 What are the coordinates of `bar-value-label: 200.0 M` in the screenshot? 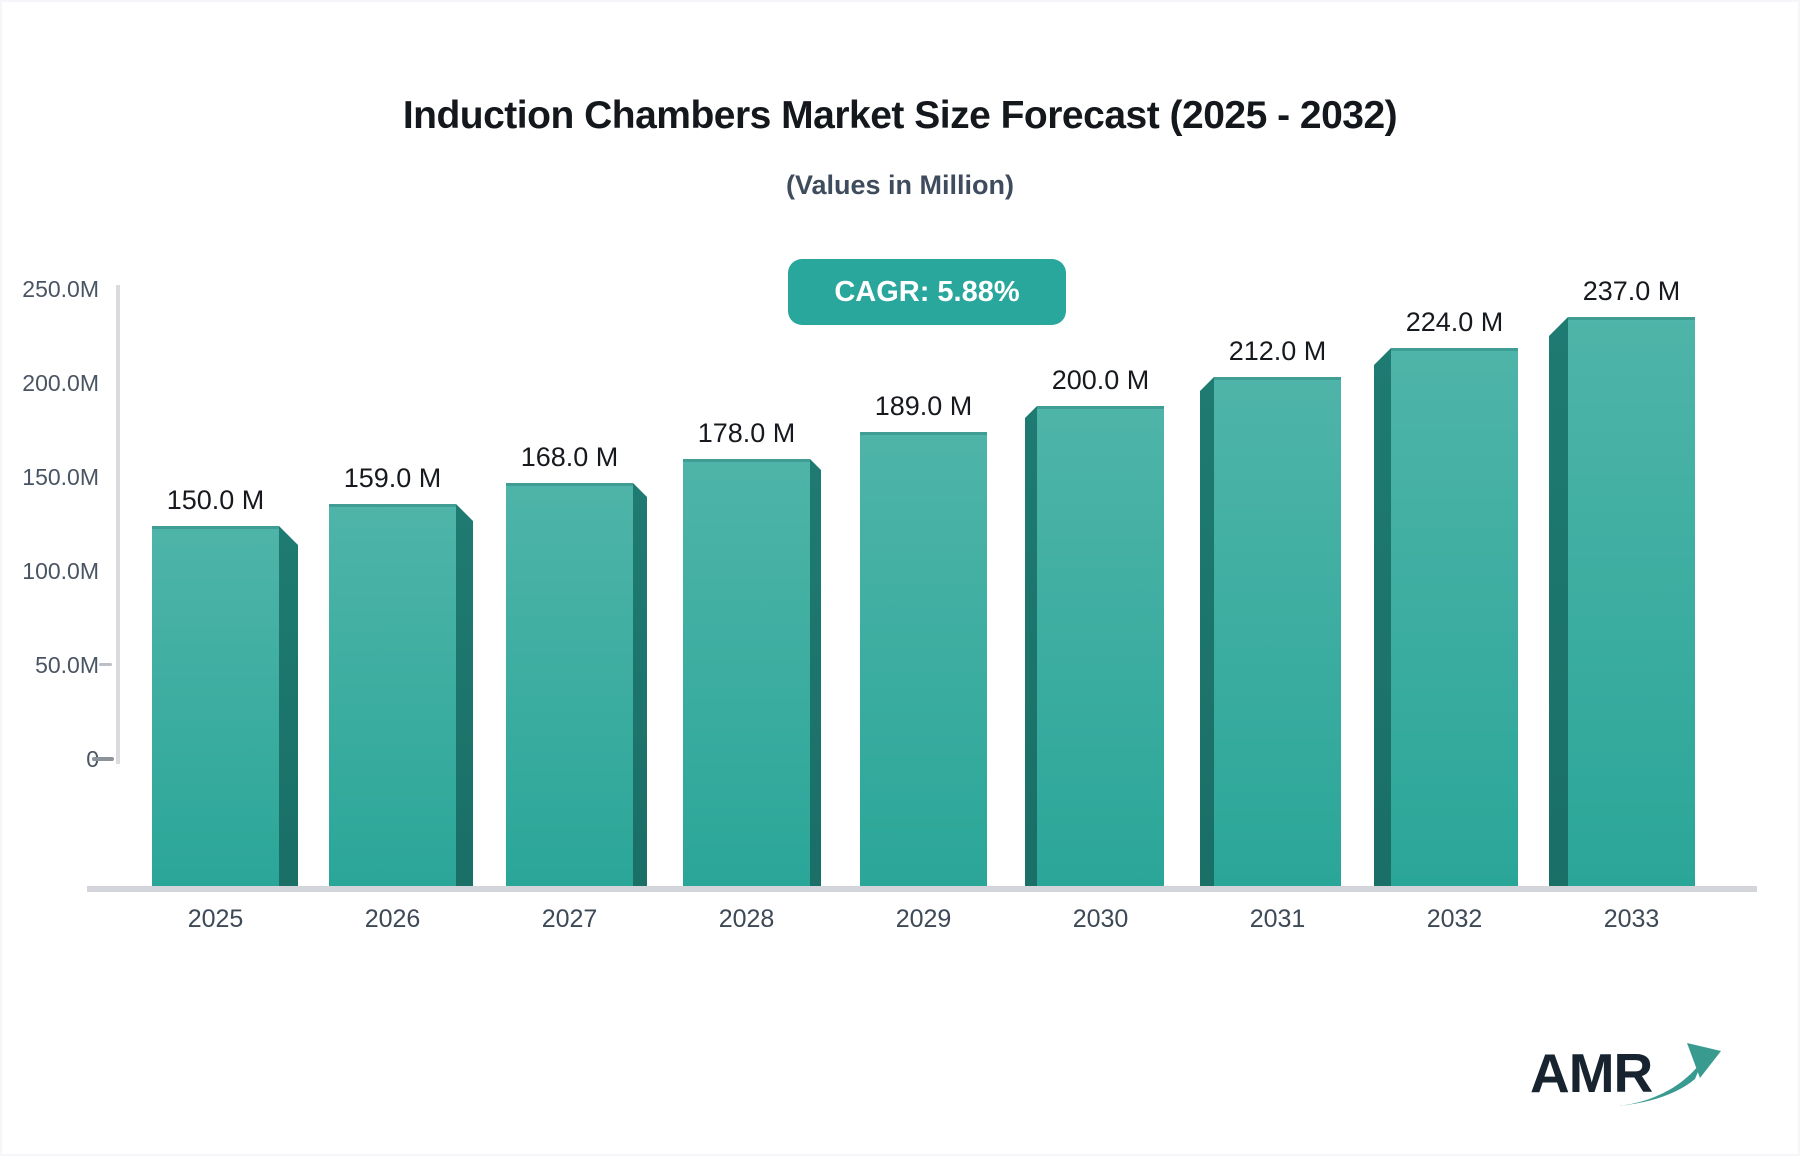 It's located at (1100, 380).